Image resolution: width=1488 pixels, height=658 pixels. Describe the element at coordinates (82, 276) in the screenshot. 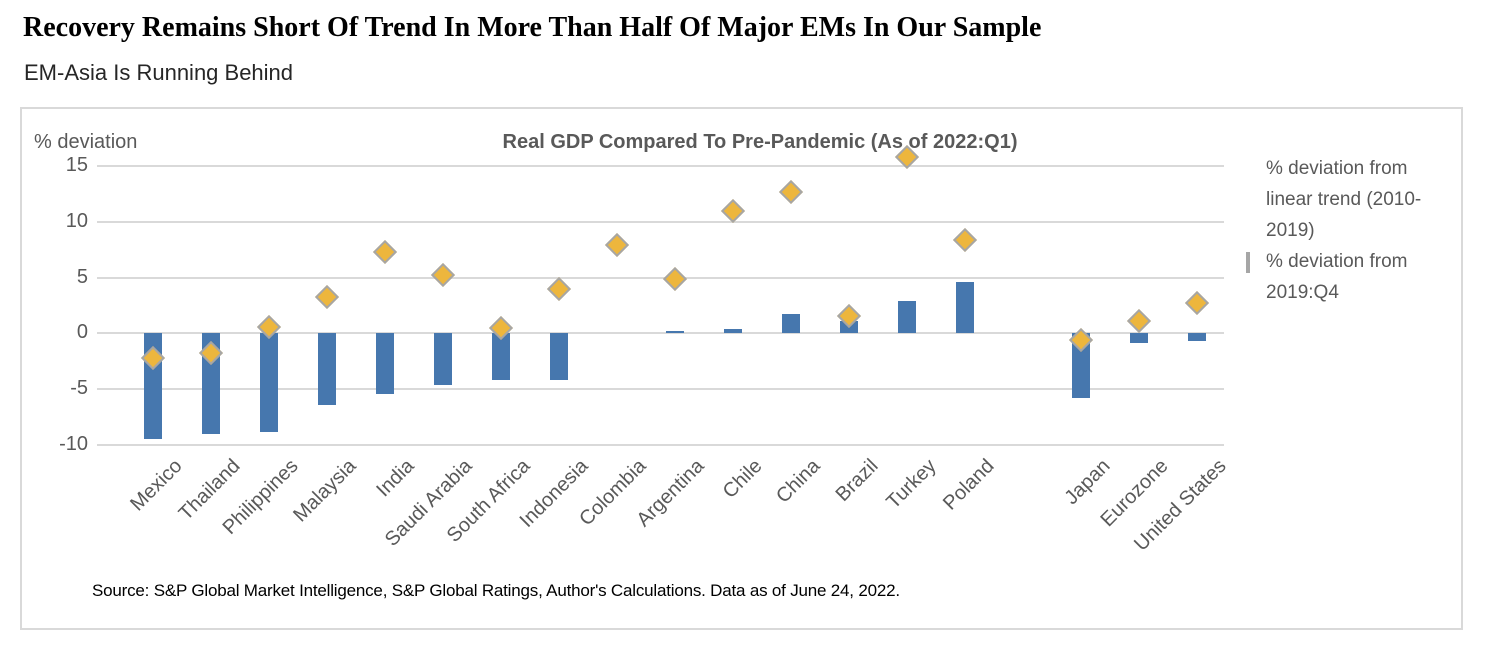

I see `y-tick-label: 5` at that location.